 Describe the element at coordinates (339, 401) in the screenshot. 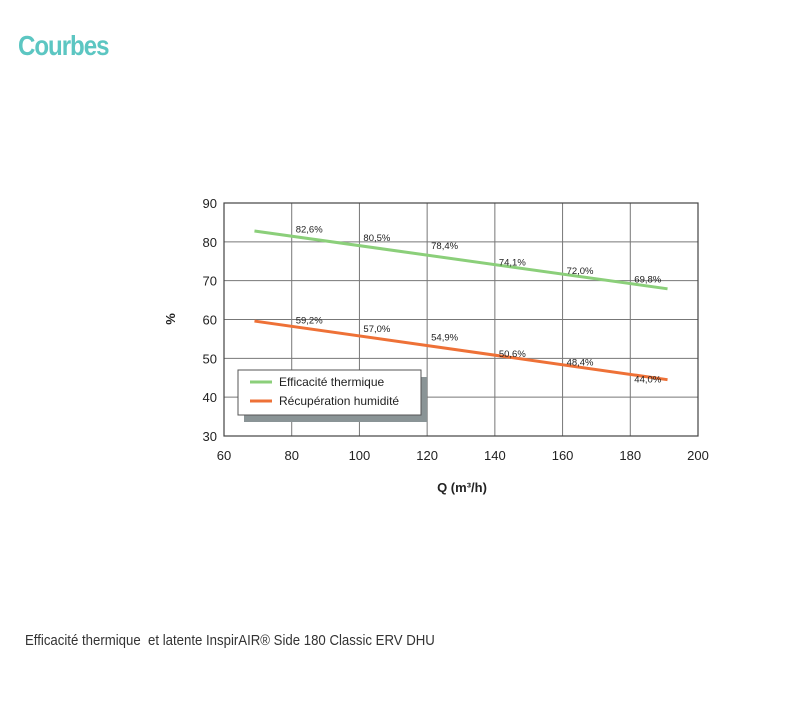

I see `legend-label: Récupération humidité` at that location.